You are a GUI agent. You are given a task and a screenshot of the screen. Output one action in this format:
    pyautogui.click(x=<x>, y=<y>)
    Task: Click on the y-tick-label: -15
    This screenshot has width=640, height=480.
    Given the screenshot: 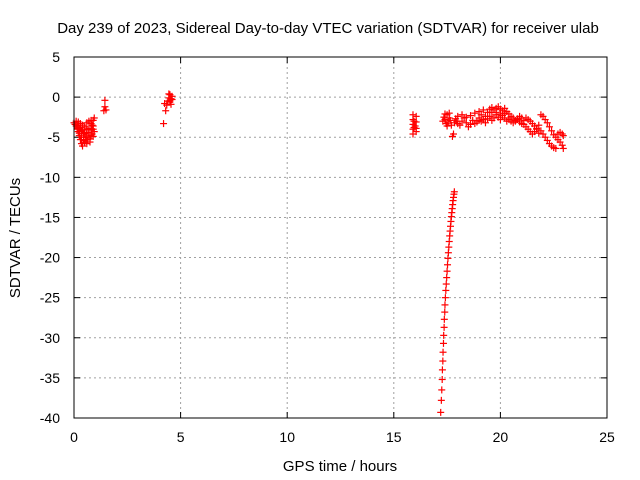 What is the action you would take?
    pyautogui.click(x=50, y=217)
    